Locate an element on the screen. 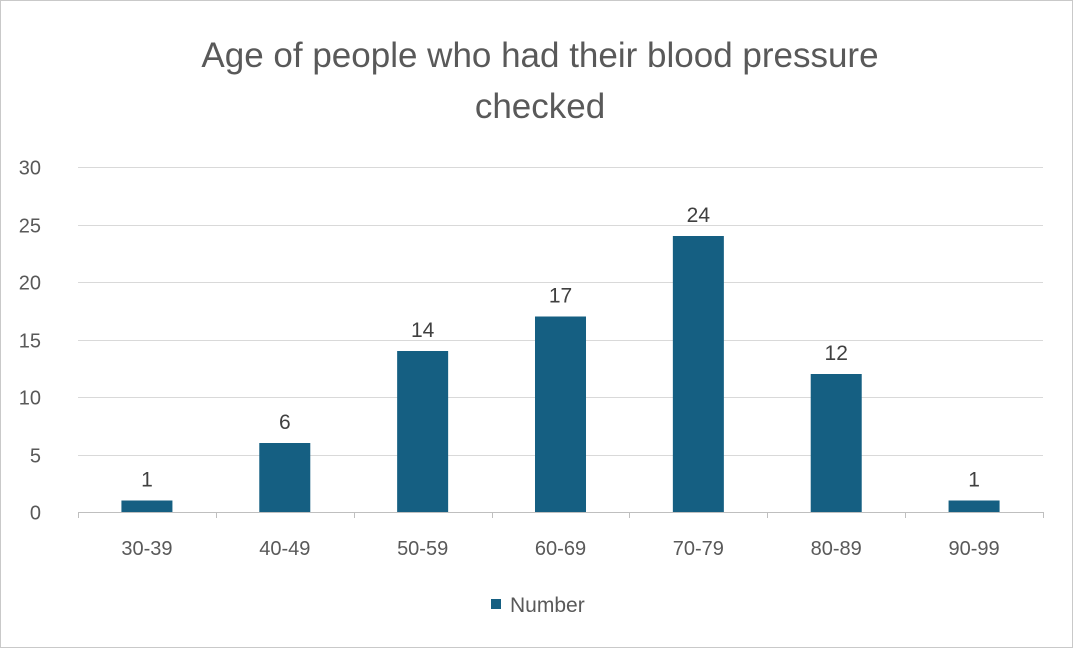 The width and height of the screenshot is (1073, 649). y-tick-label: 0 is located at coordinates (35, 514).